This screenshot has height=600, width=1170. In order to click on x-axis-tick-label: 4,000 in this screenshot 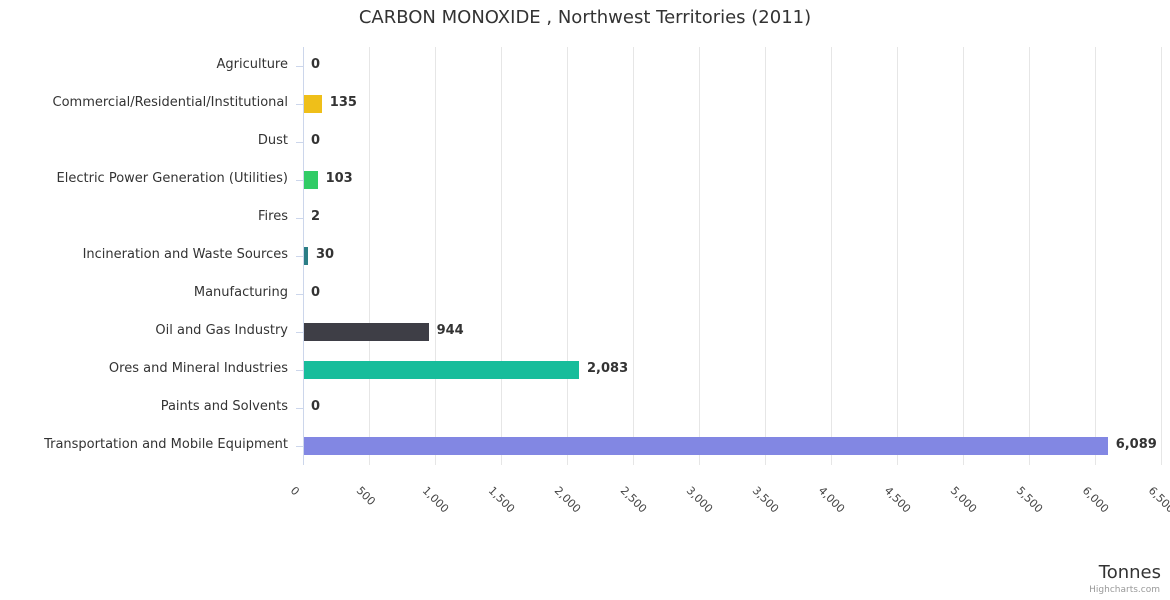, I will do `click(831, 500)`.